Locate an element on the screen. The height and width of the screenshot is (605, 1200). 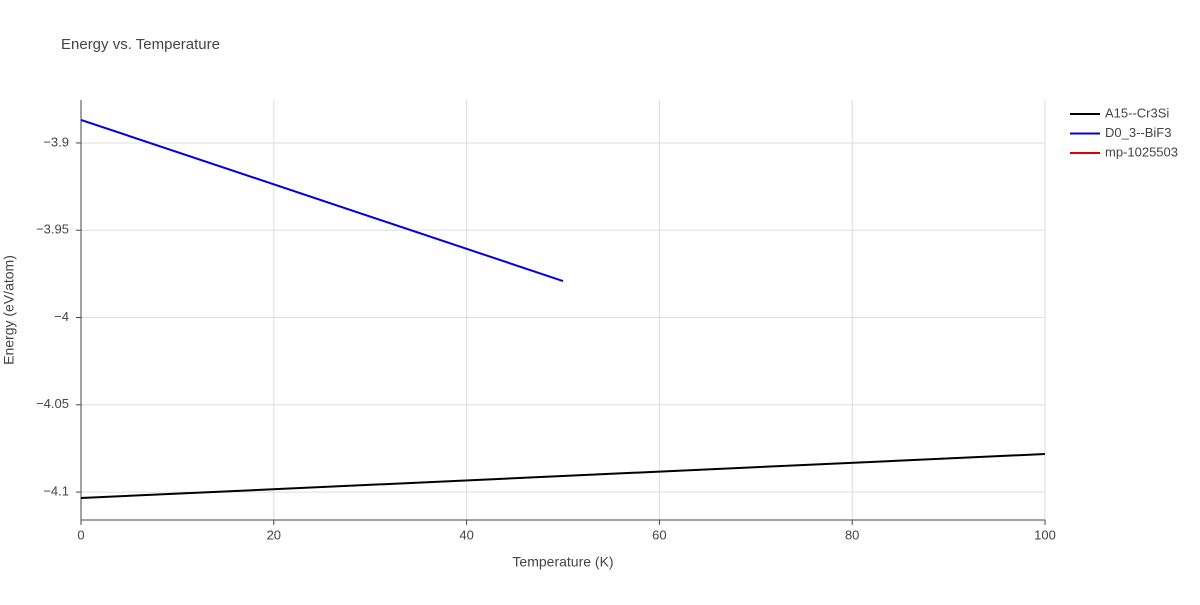
x-tick-label: 20 is located at coordinates (274, 534).